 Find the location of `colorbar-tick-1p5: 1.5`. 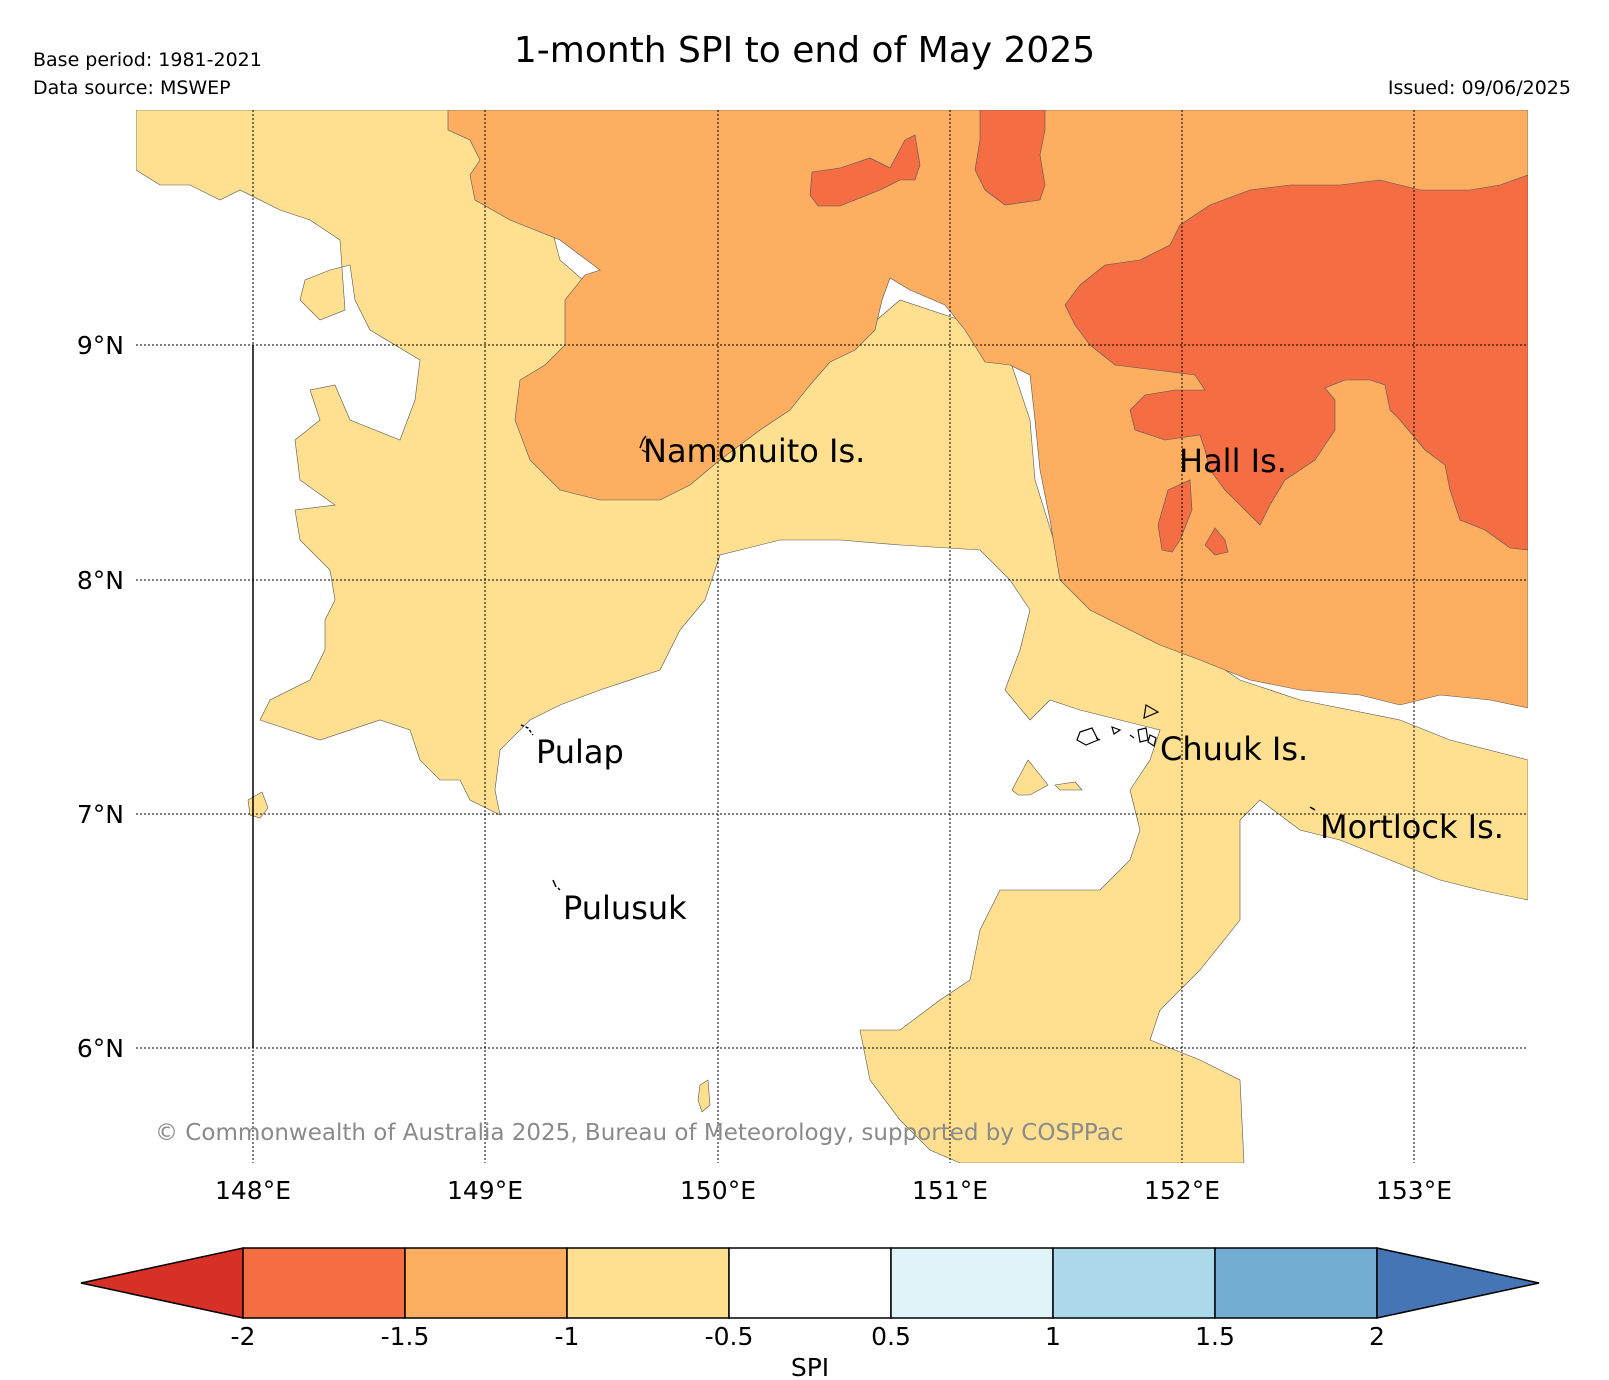

colorbar-tick-1p5: 1.5 is located at coordinates (1215, 1336).